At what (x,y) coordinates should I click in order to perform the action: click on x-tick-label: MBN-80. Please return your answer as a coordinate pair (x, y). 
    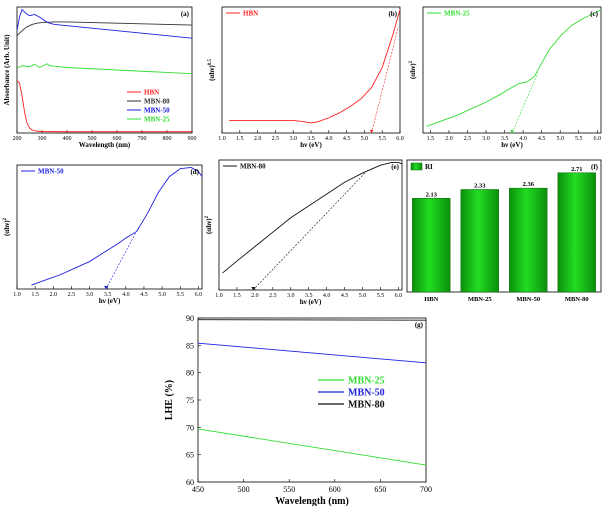
    Looking at the image, I should click on (577, 299).